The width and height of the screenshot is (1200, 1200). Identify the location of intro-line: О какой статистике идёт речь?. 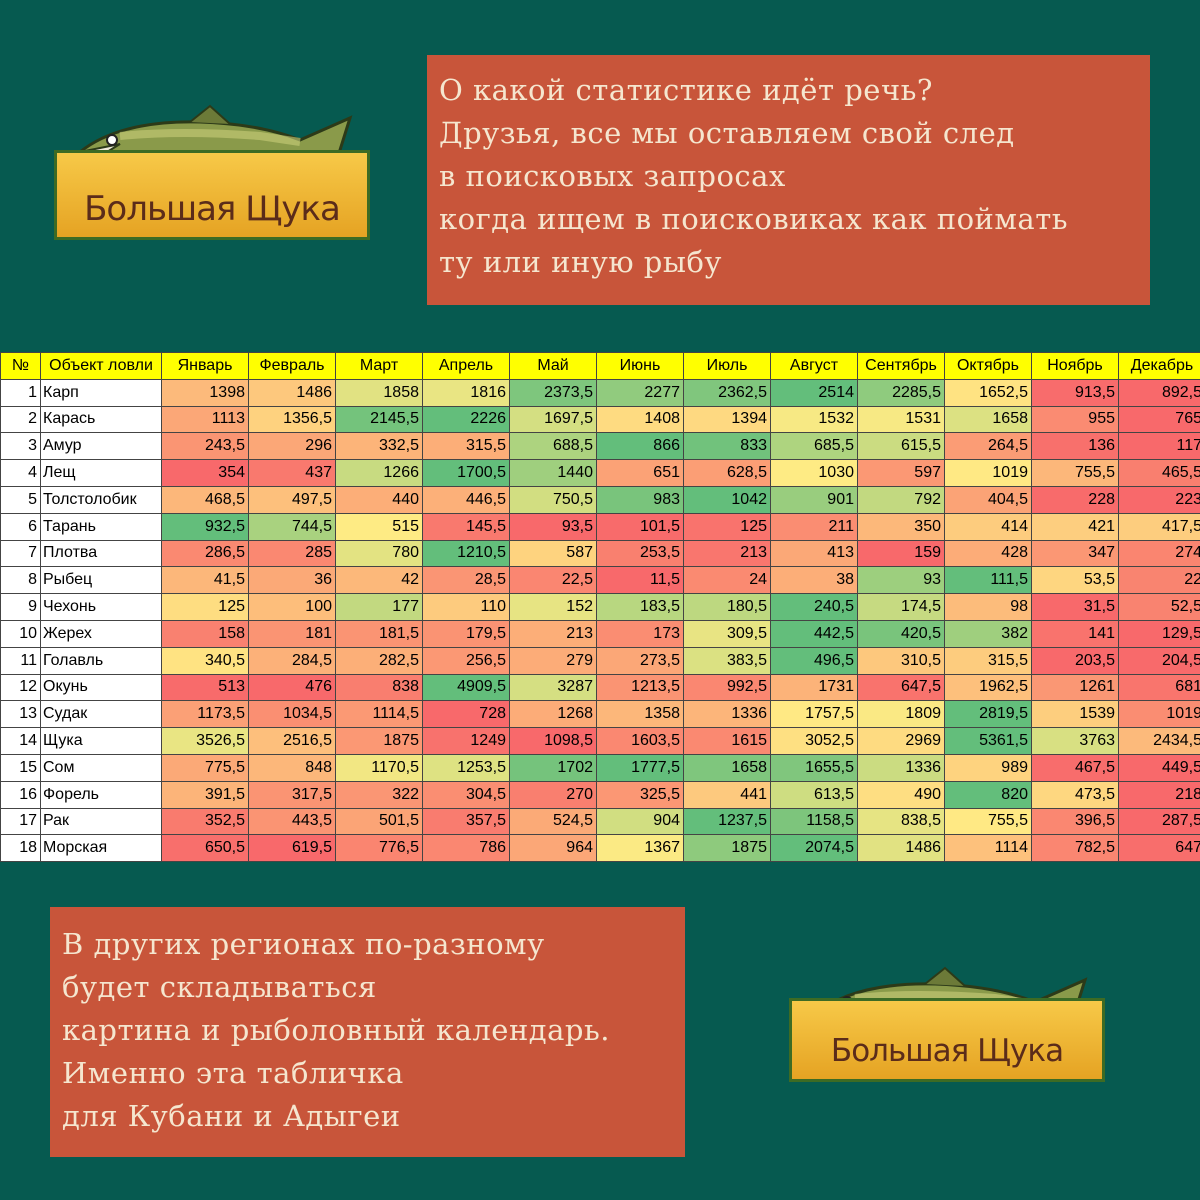
(686, 90).